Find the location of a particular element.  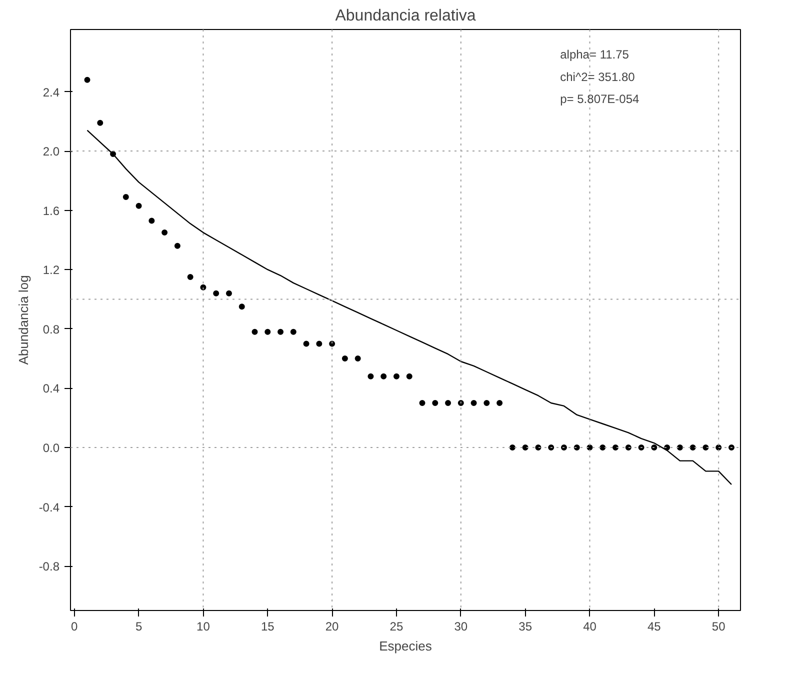

y-tick-label: 2.0 is located at coordinates (51, 151).